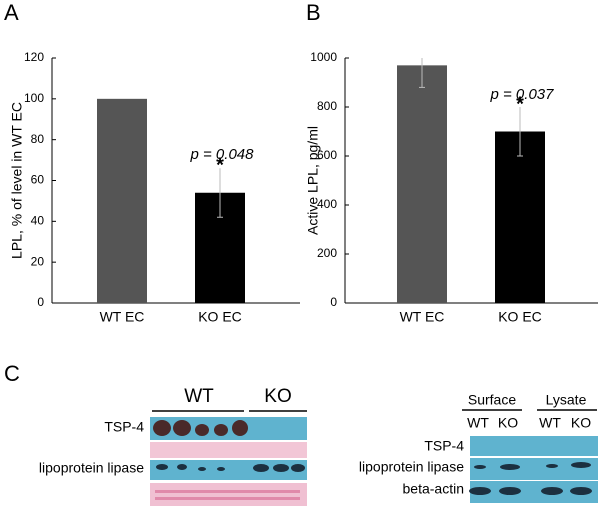 This screenshot has width=604, height=512. I want to click on y-tick-label: 600, so click(327, 155).